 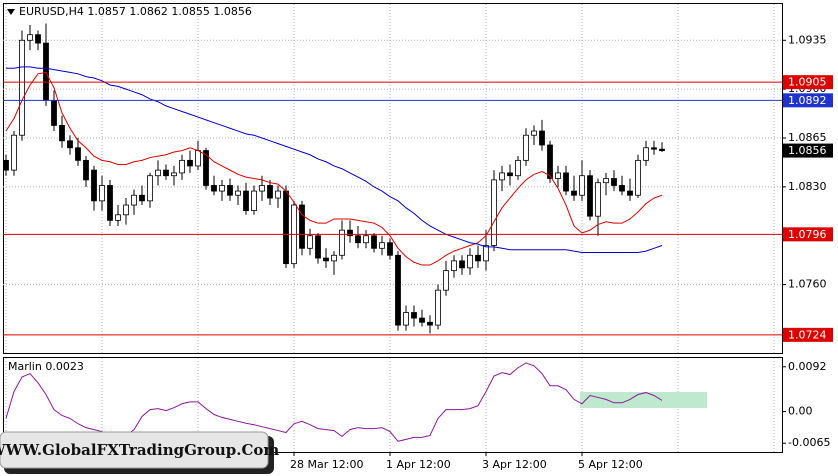 What do you see at coordinates (808, 100) in the screenshot?
I see `level-label-box` at bounding box center [808, 100].